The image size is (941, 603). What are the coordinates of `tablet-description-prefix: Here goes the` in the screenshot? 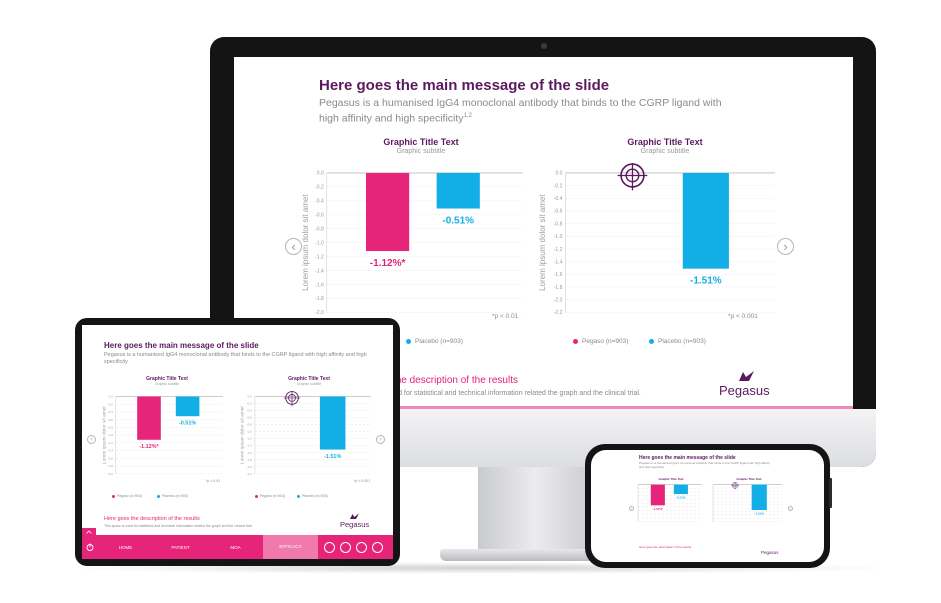 It's located at (121, 519).